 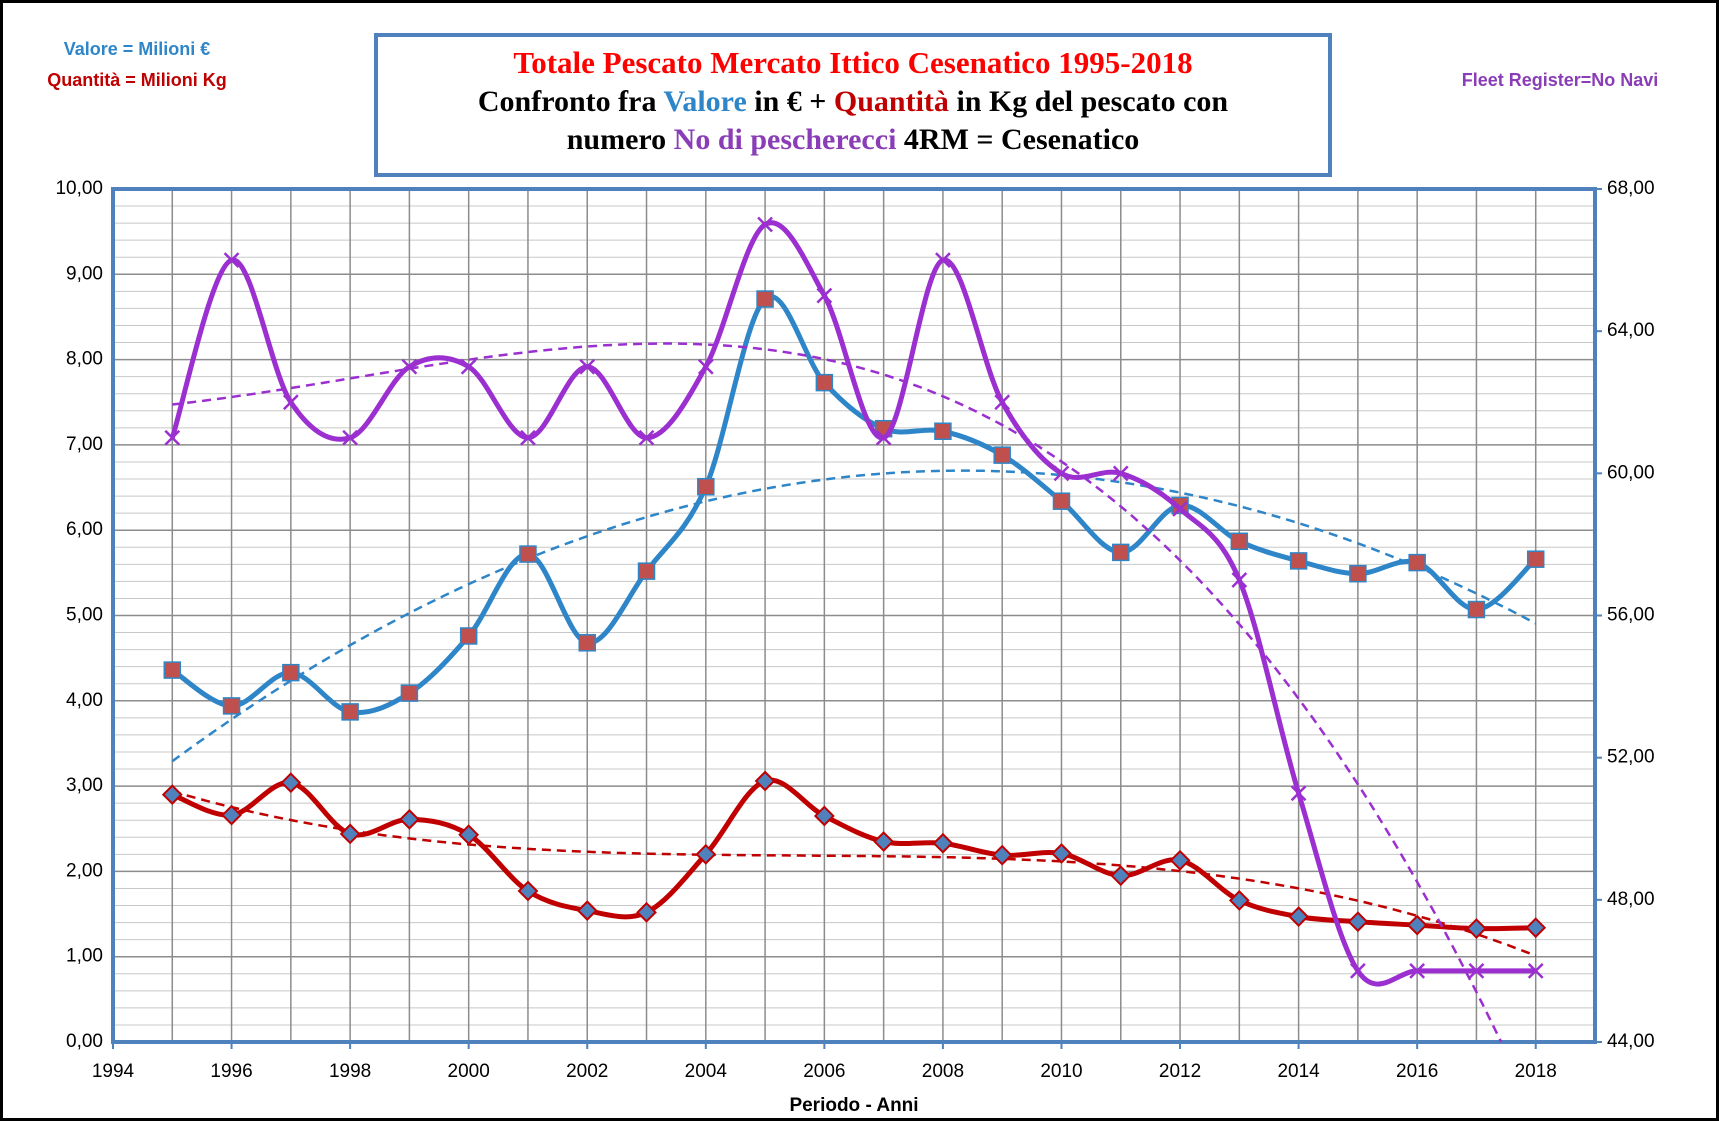 What do you see at coordinates (84, 529) in the screenshot?
I see `y-tick-label: 6,00` at bounding box center [84, 529].